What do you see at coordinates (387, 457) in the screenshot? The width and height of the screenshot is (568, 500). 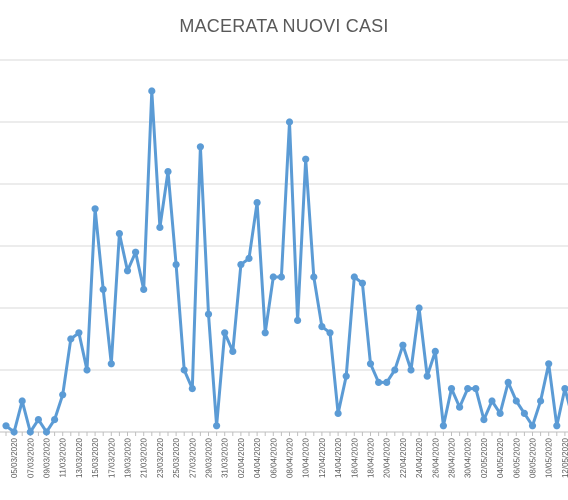 I see `x-tick-label: 20/04/2020` at bounding box center [387, 457].